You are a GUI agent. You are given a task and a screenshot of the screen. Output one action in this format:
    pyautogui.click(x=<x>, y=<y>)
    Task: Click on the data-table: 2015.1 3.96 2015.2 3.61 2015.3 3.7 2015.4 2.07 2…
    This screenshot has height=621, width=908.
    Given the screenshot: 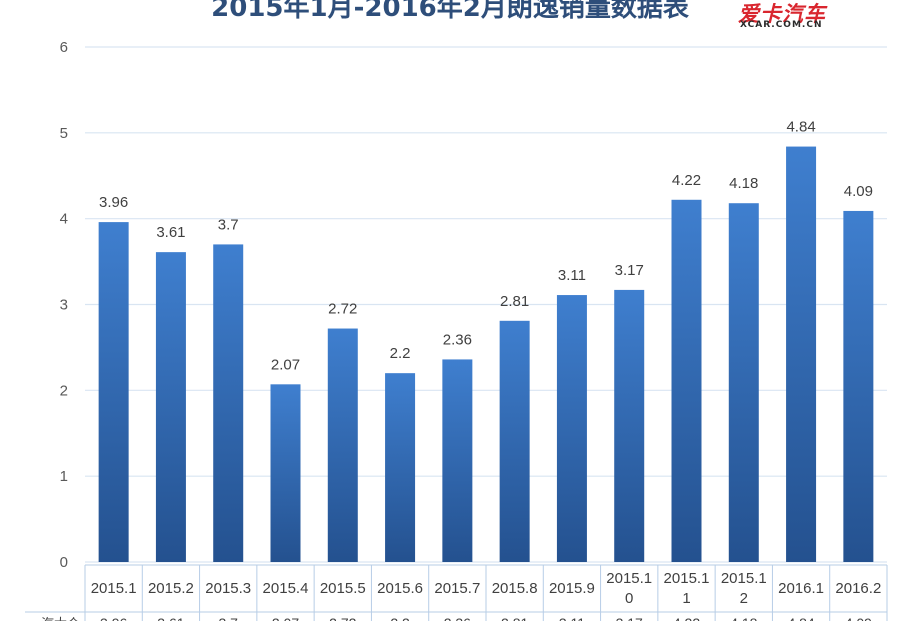 What is the action you would take?
    pyautogui.click(x=456, y=592)
    